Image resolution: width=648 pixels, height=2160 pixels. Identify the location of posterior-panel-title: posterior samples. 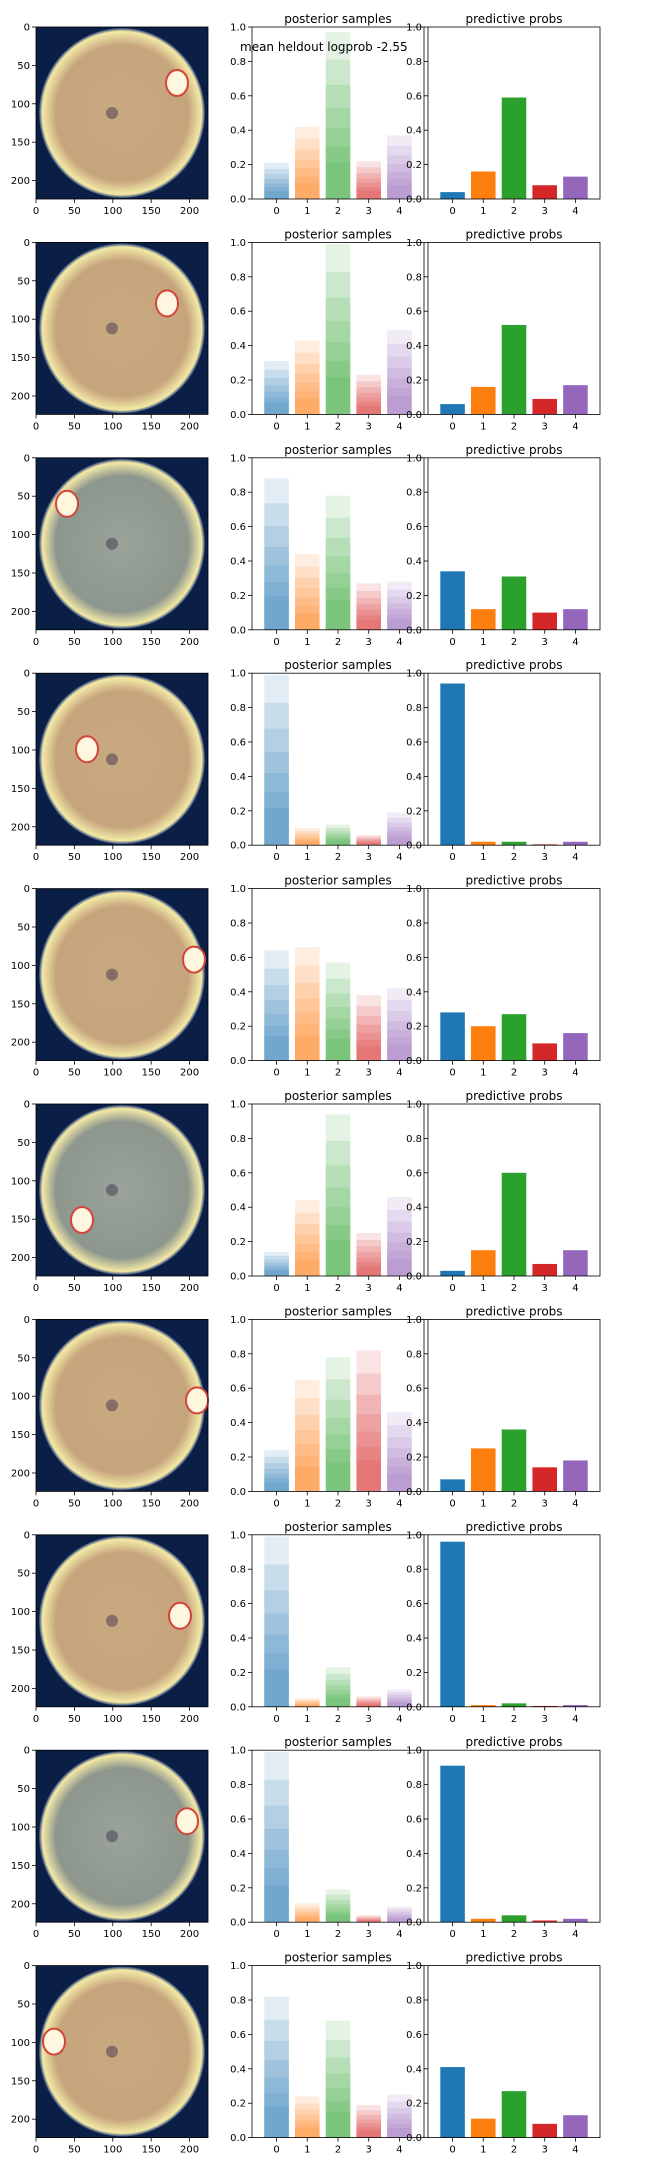
(338, 1311).